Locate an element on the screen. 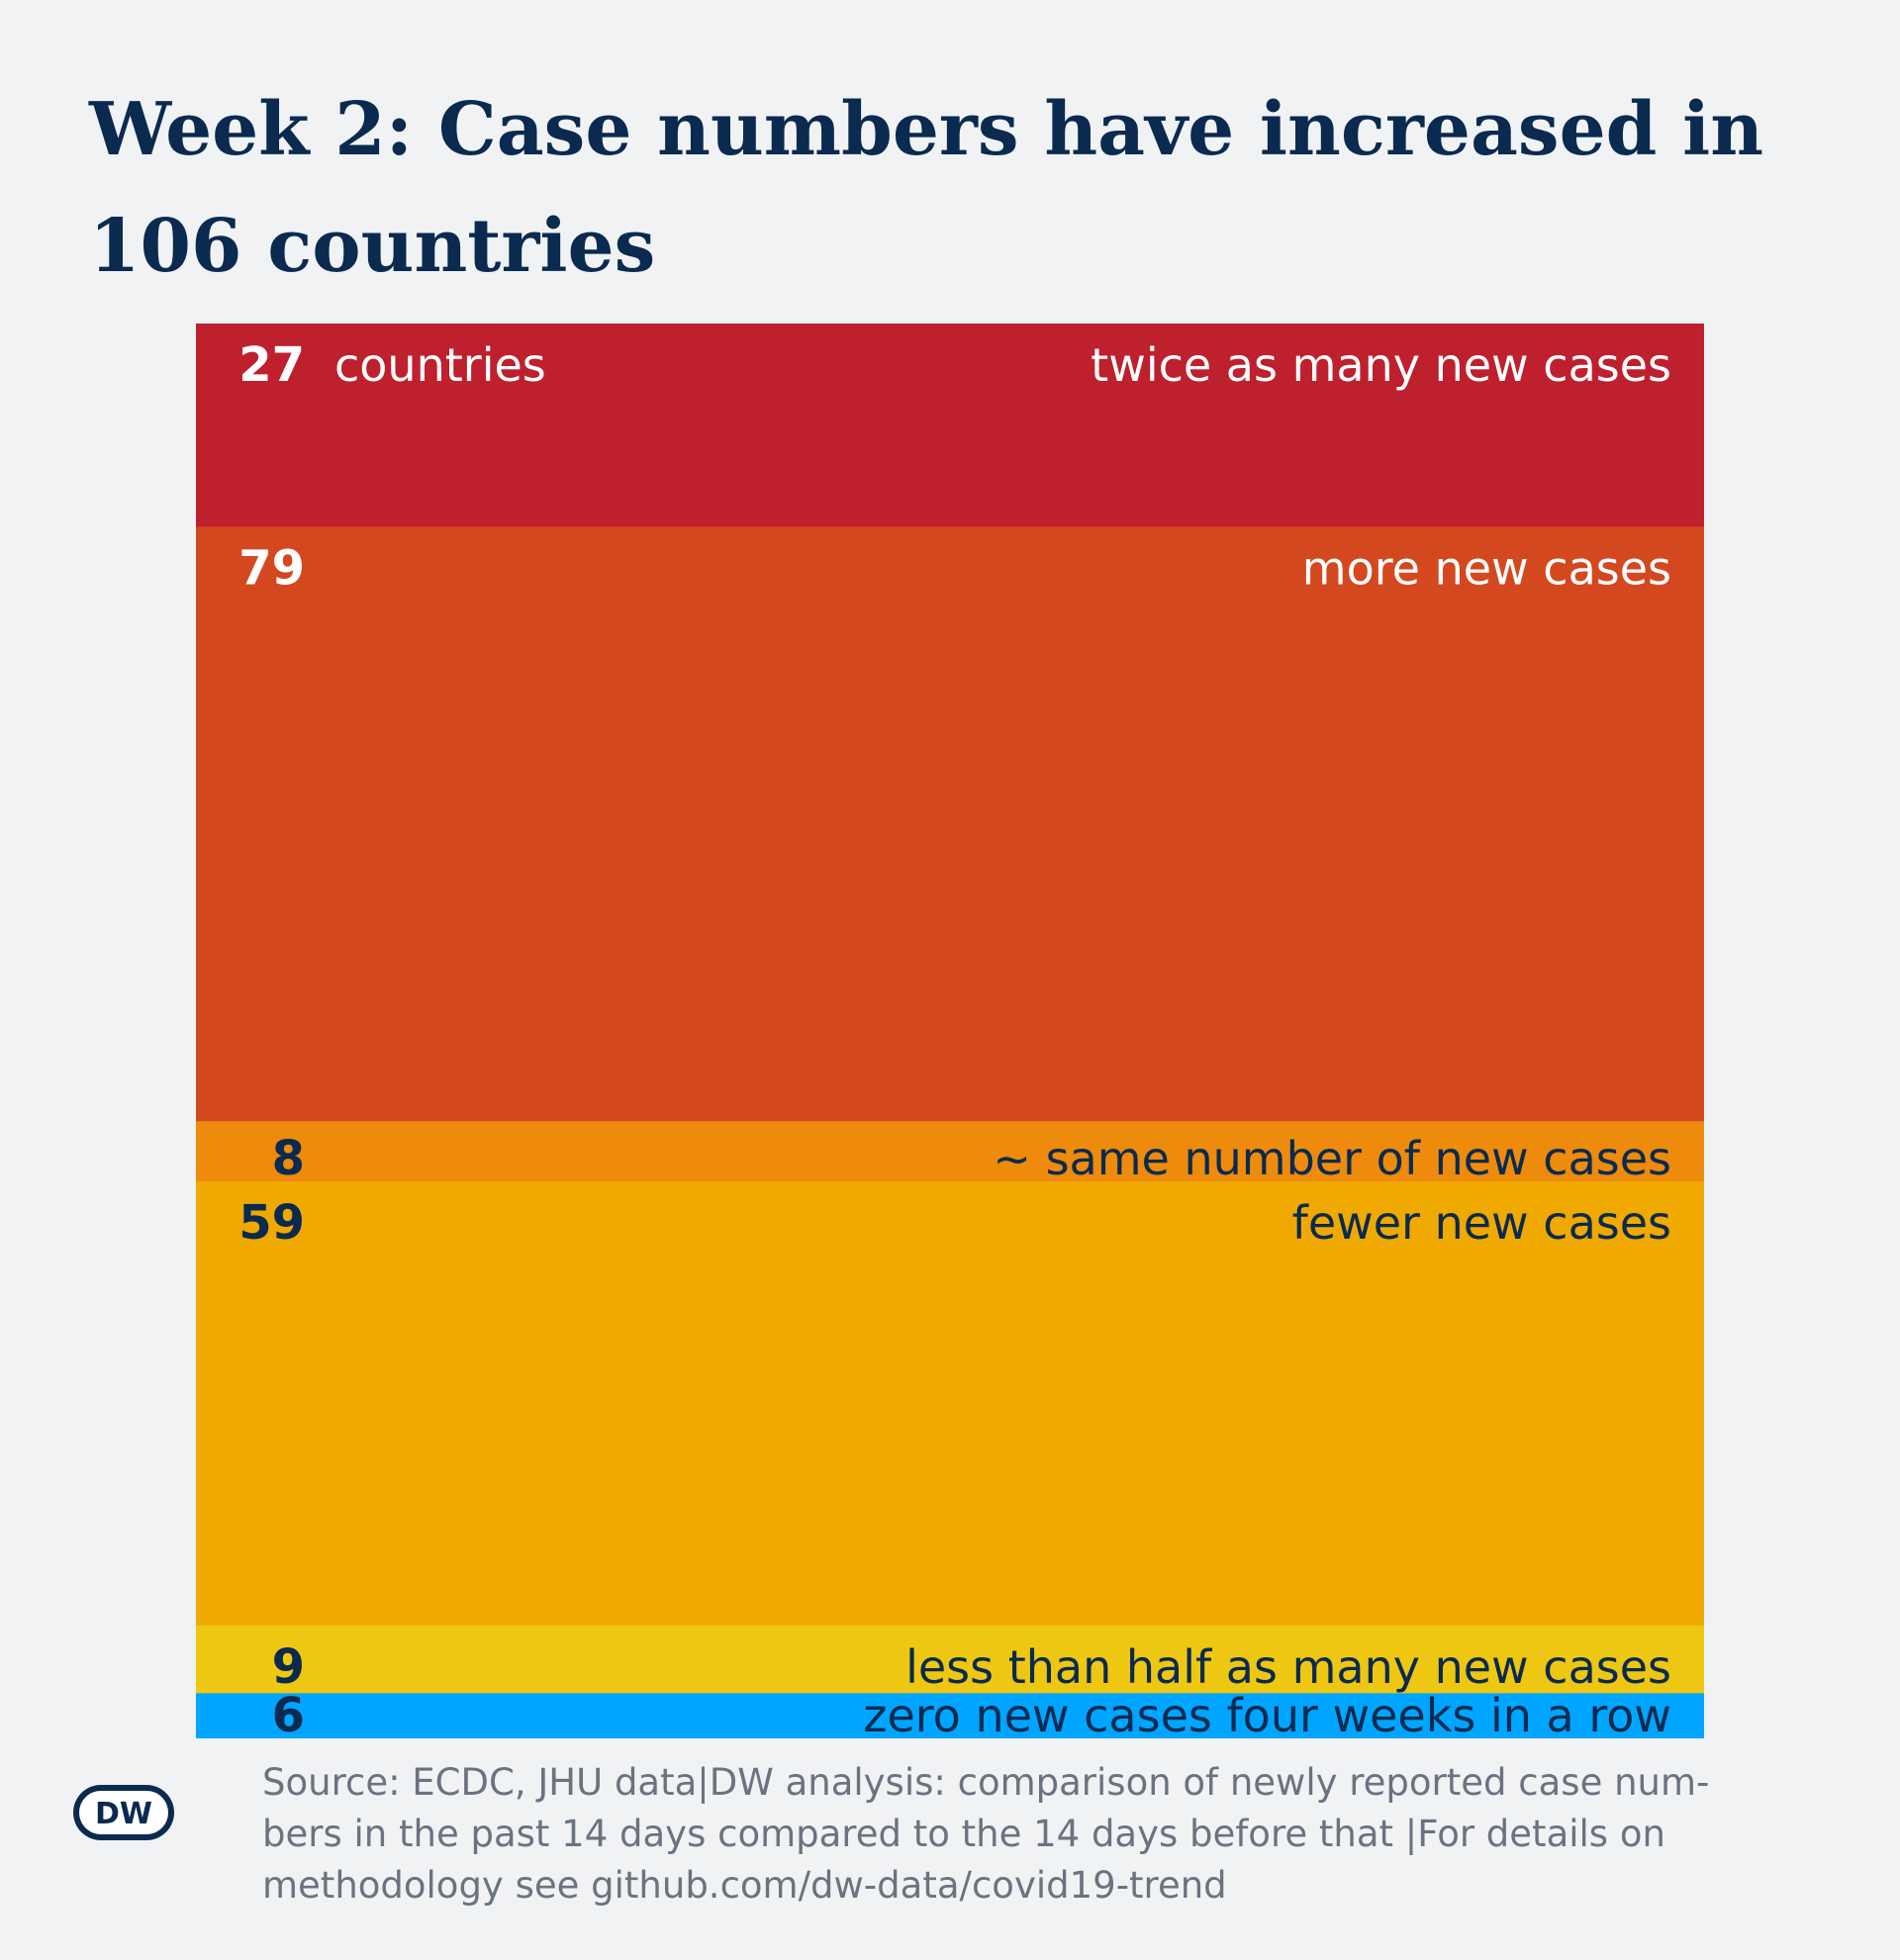 This screenshot has width=1900, height=1960. bar-segment-5: 6 zero new cases four weeks in a row is located at coordinates (950, 1713).